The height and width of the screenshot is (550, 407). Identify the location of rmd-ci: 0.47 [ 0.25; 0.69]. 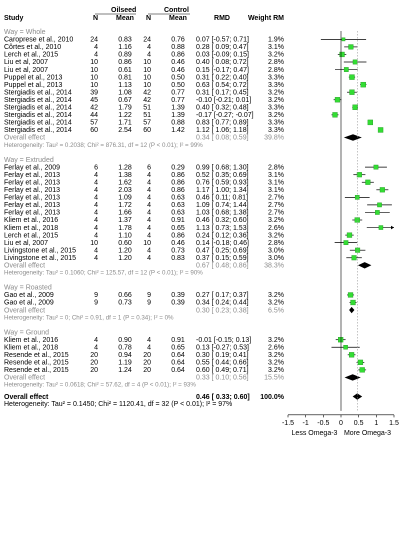
(222, 250).